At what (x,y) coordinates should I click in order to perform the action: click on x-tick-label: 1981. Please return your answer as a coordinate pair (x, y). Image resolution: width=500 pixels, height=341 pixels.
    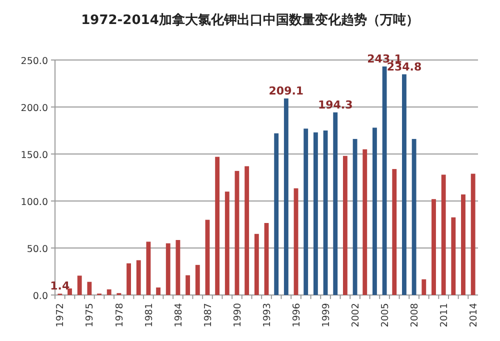
    Looking at the image, I should click on (149, 315).